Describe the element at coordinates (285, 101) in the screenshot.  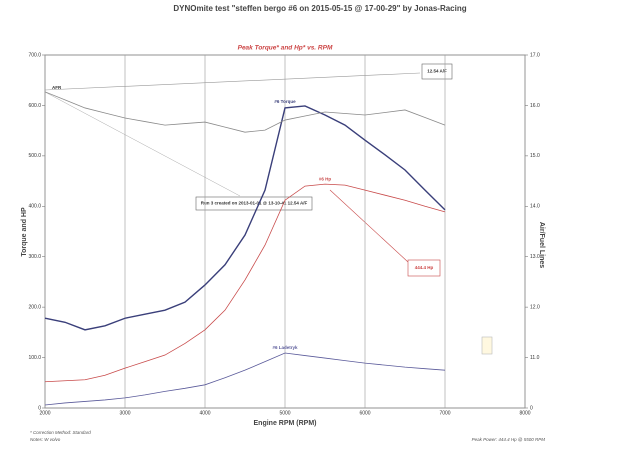
I see `series-label: #6 Torque` at that location.